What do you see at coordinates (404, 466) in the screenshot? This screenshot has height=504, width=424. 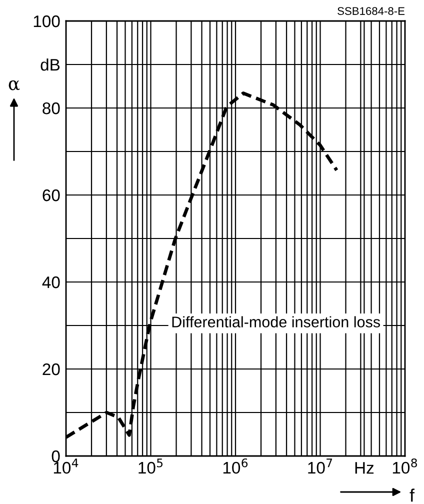 I see `x-tick-label: 10$^{8}$` at bounding box center [404, 466].